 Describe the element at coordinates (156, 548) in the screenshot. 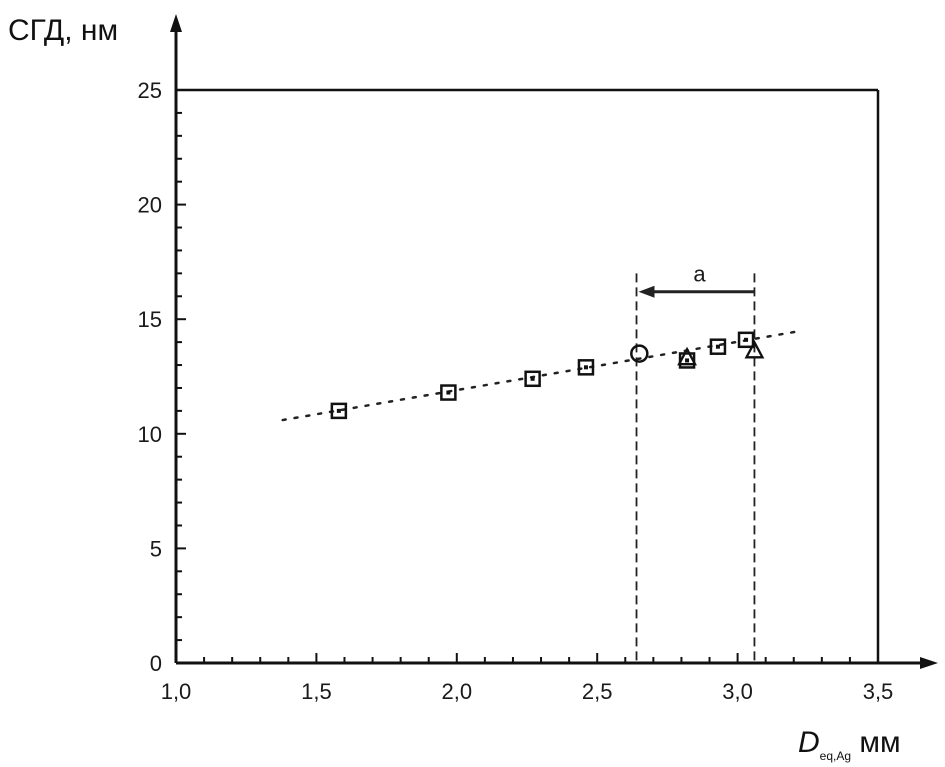

I see `y-tick-label: 5` at that location.